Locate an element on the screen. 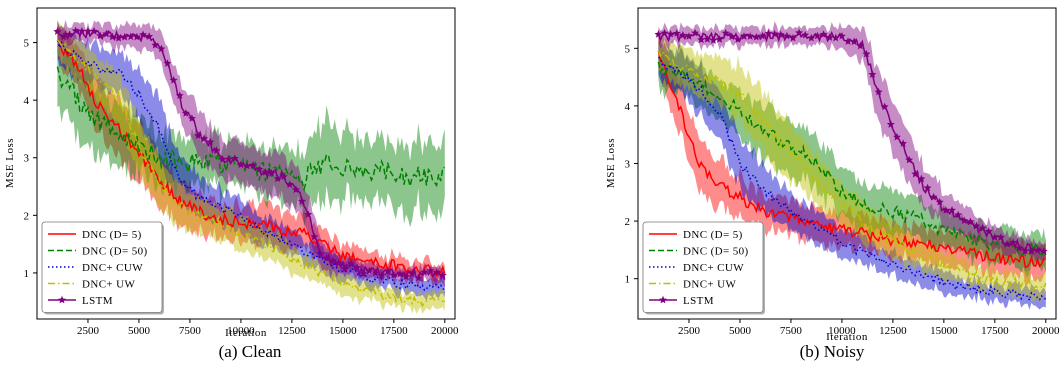 This screenshot has width=1060, height=377. y-tick-label: 3 is located at coordinates (27, 159).